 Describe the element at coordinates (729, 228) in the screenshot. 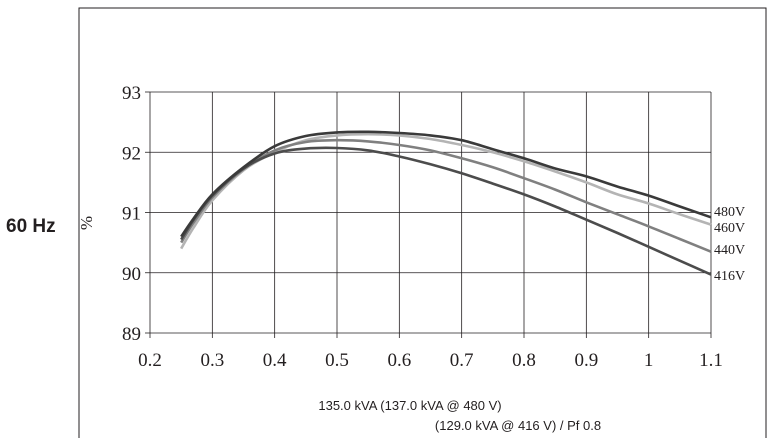

I see `series-label-460v: 460V` at that location.